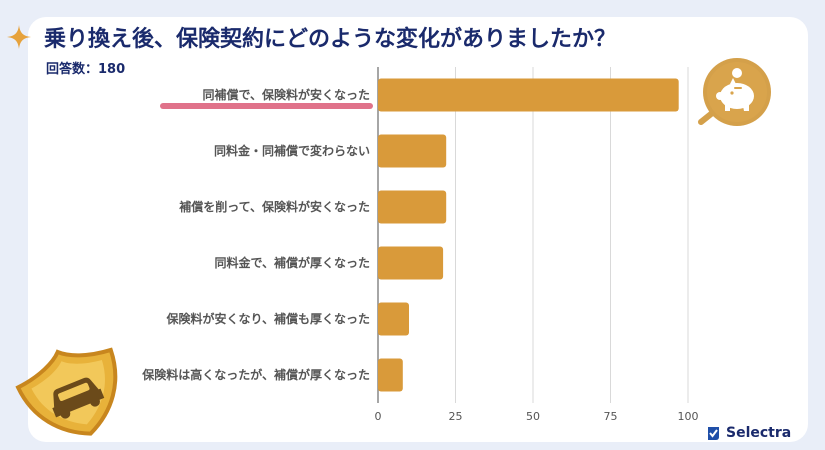 This screenshot has width=825, height=450. I want to click on x-tick-label: 0, so click(378, 416).